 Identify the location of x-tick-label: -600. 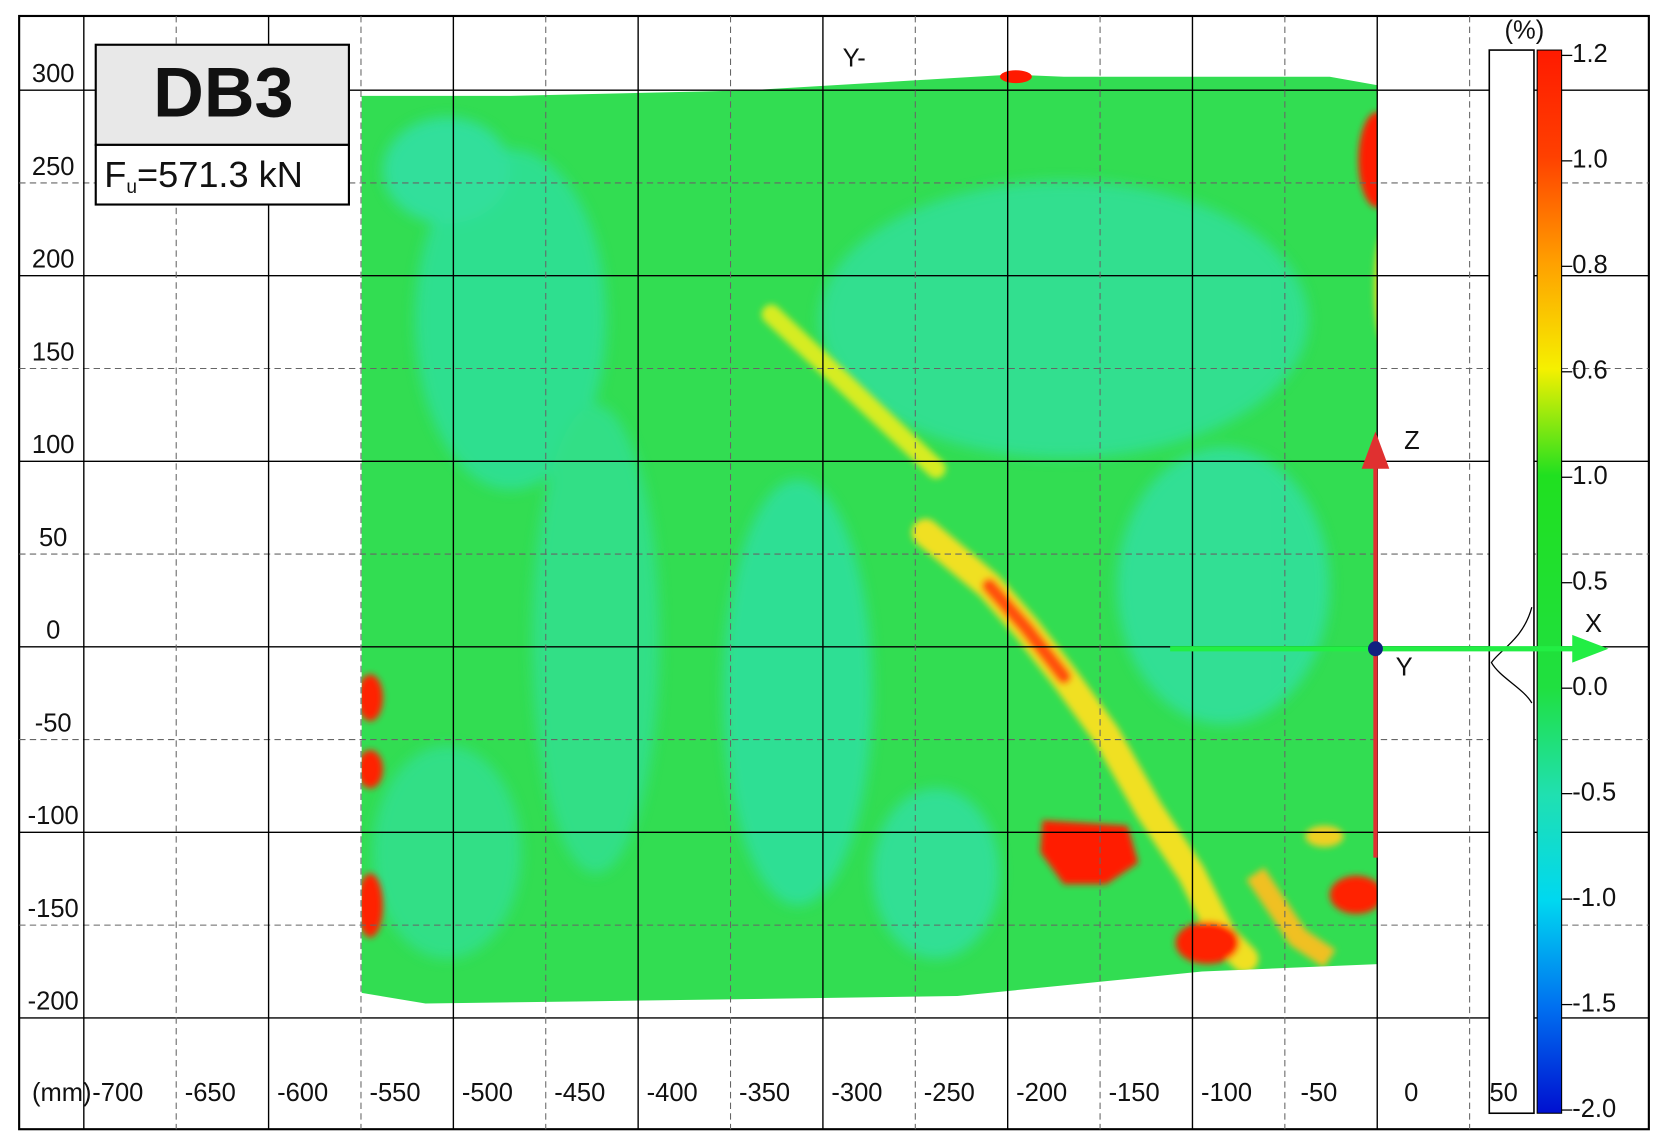
(302, 1093).